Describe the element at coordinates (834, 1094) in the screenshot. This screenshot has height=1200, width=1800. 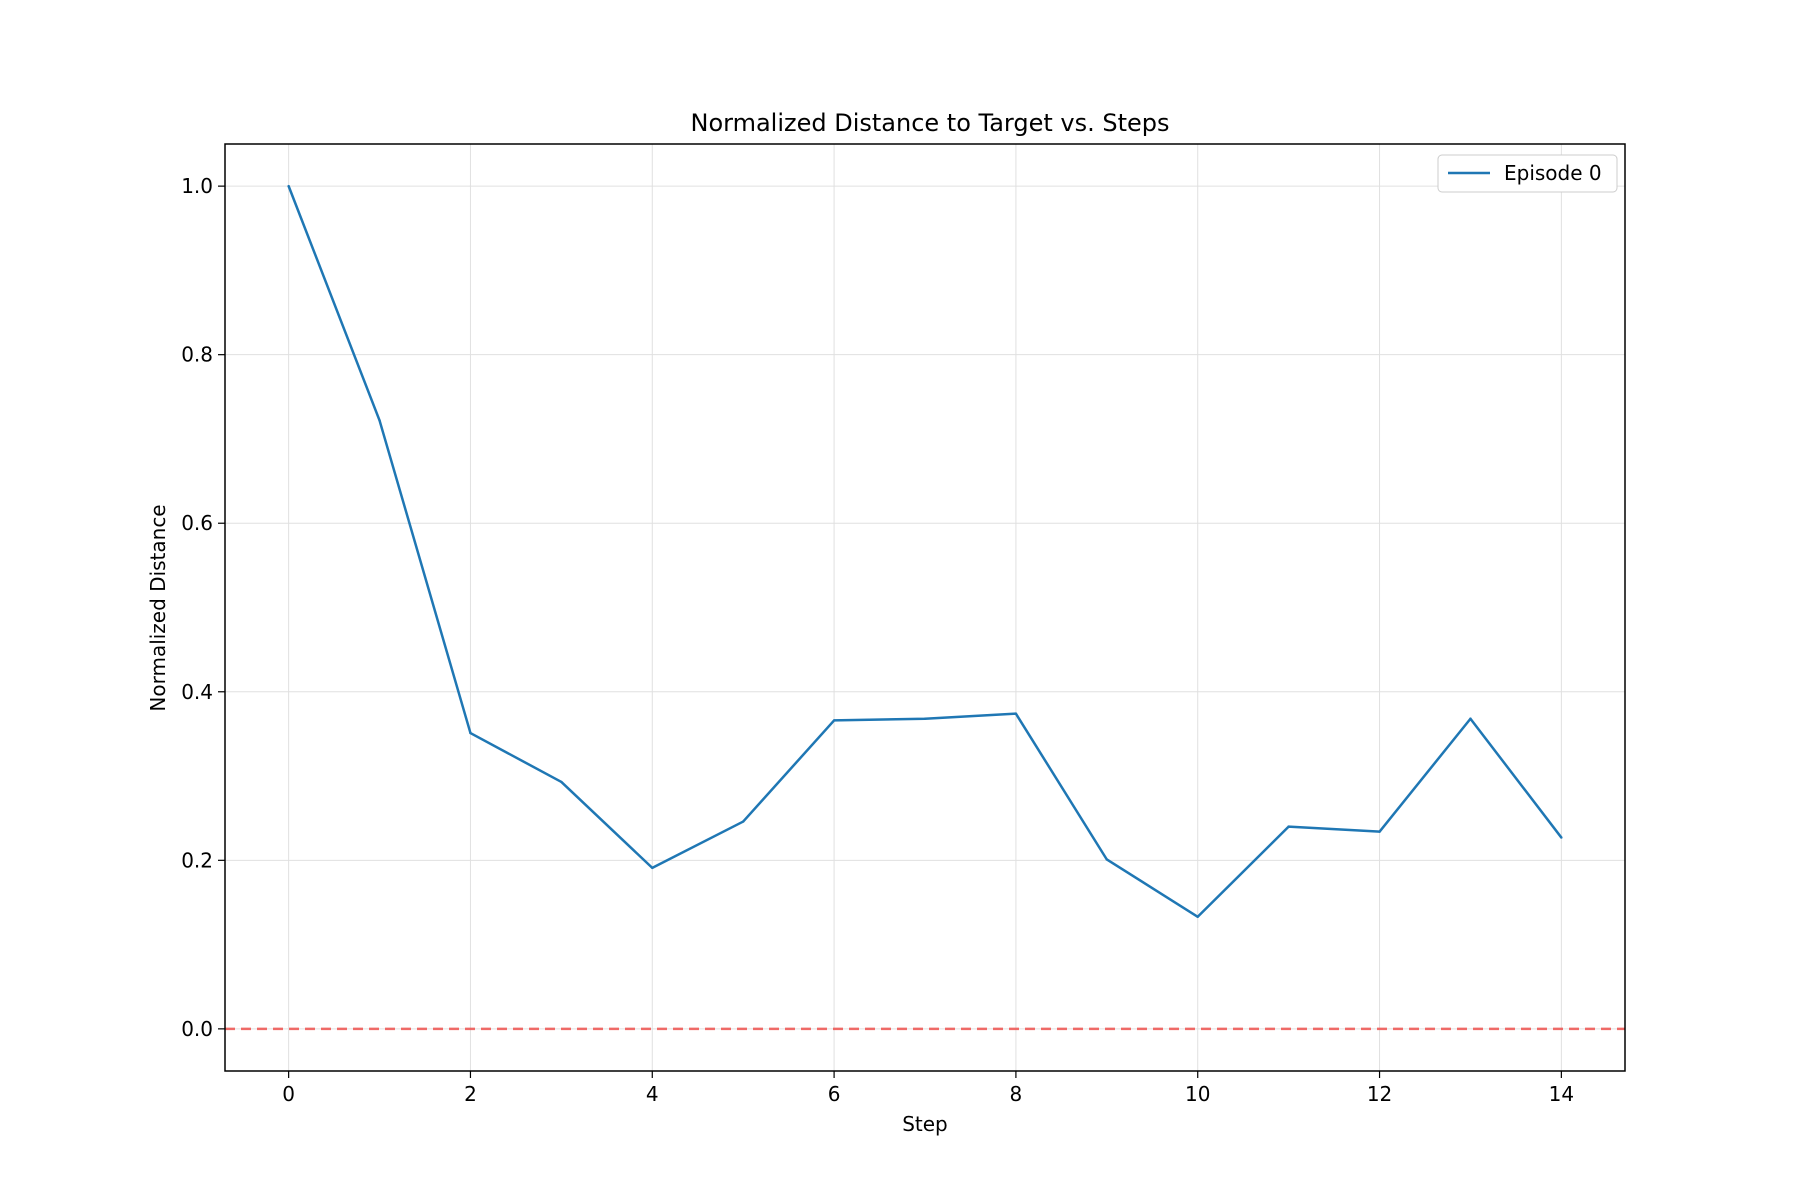
I see `x-tick-label: 6` at that location.